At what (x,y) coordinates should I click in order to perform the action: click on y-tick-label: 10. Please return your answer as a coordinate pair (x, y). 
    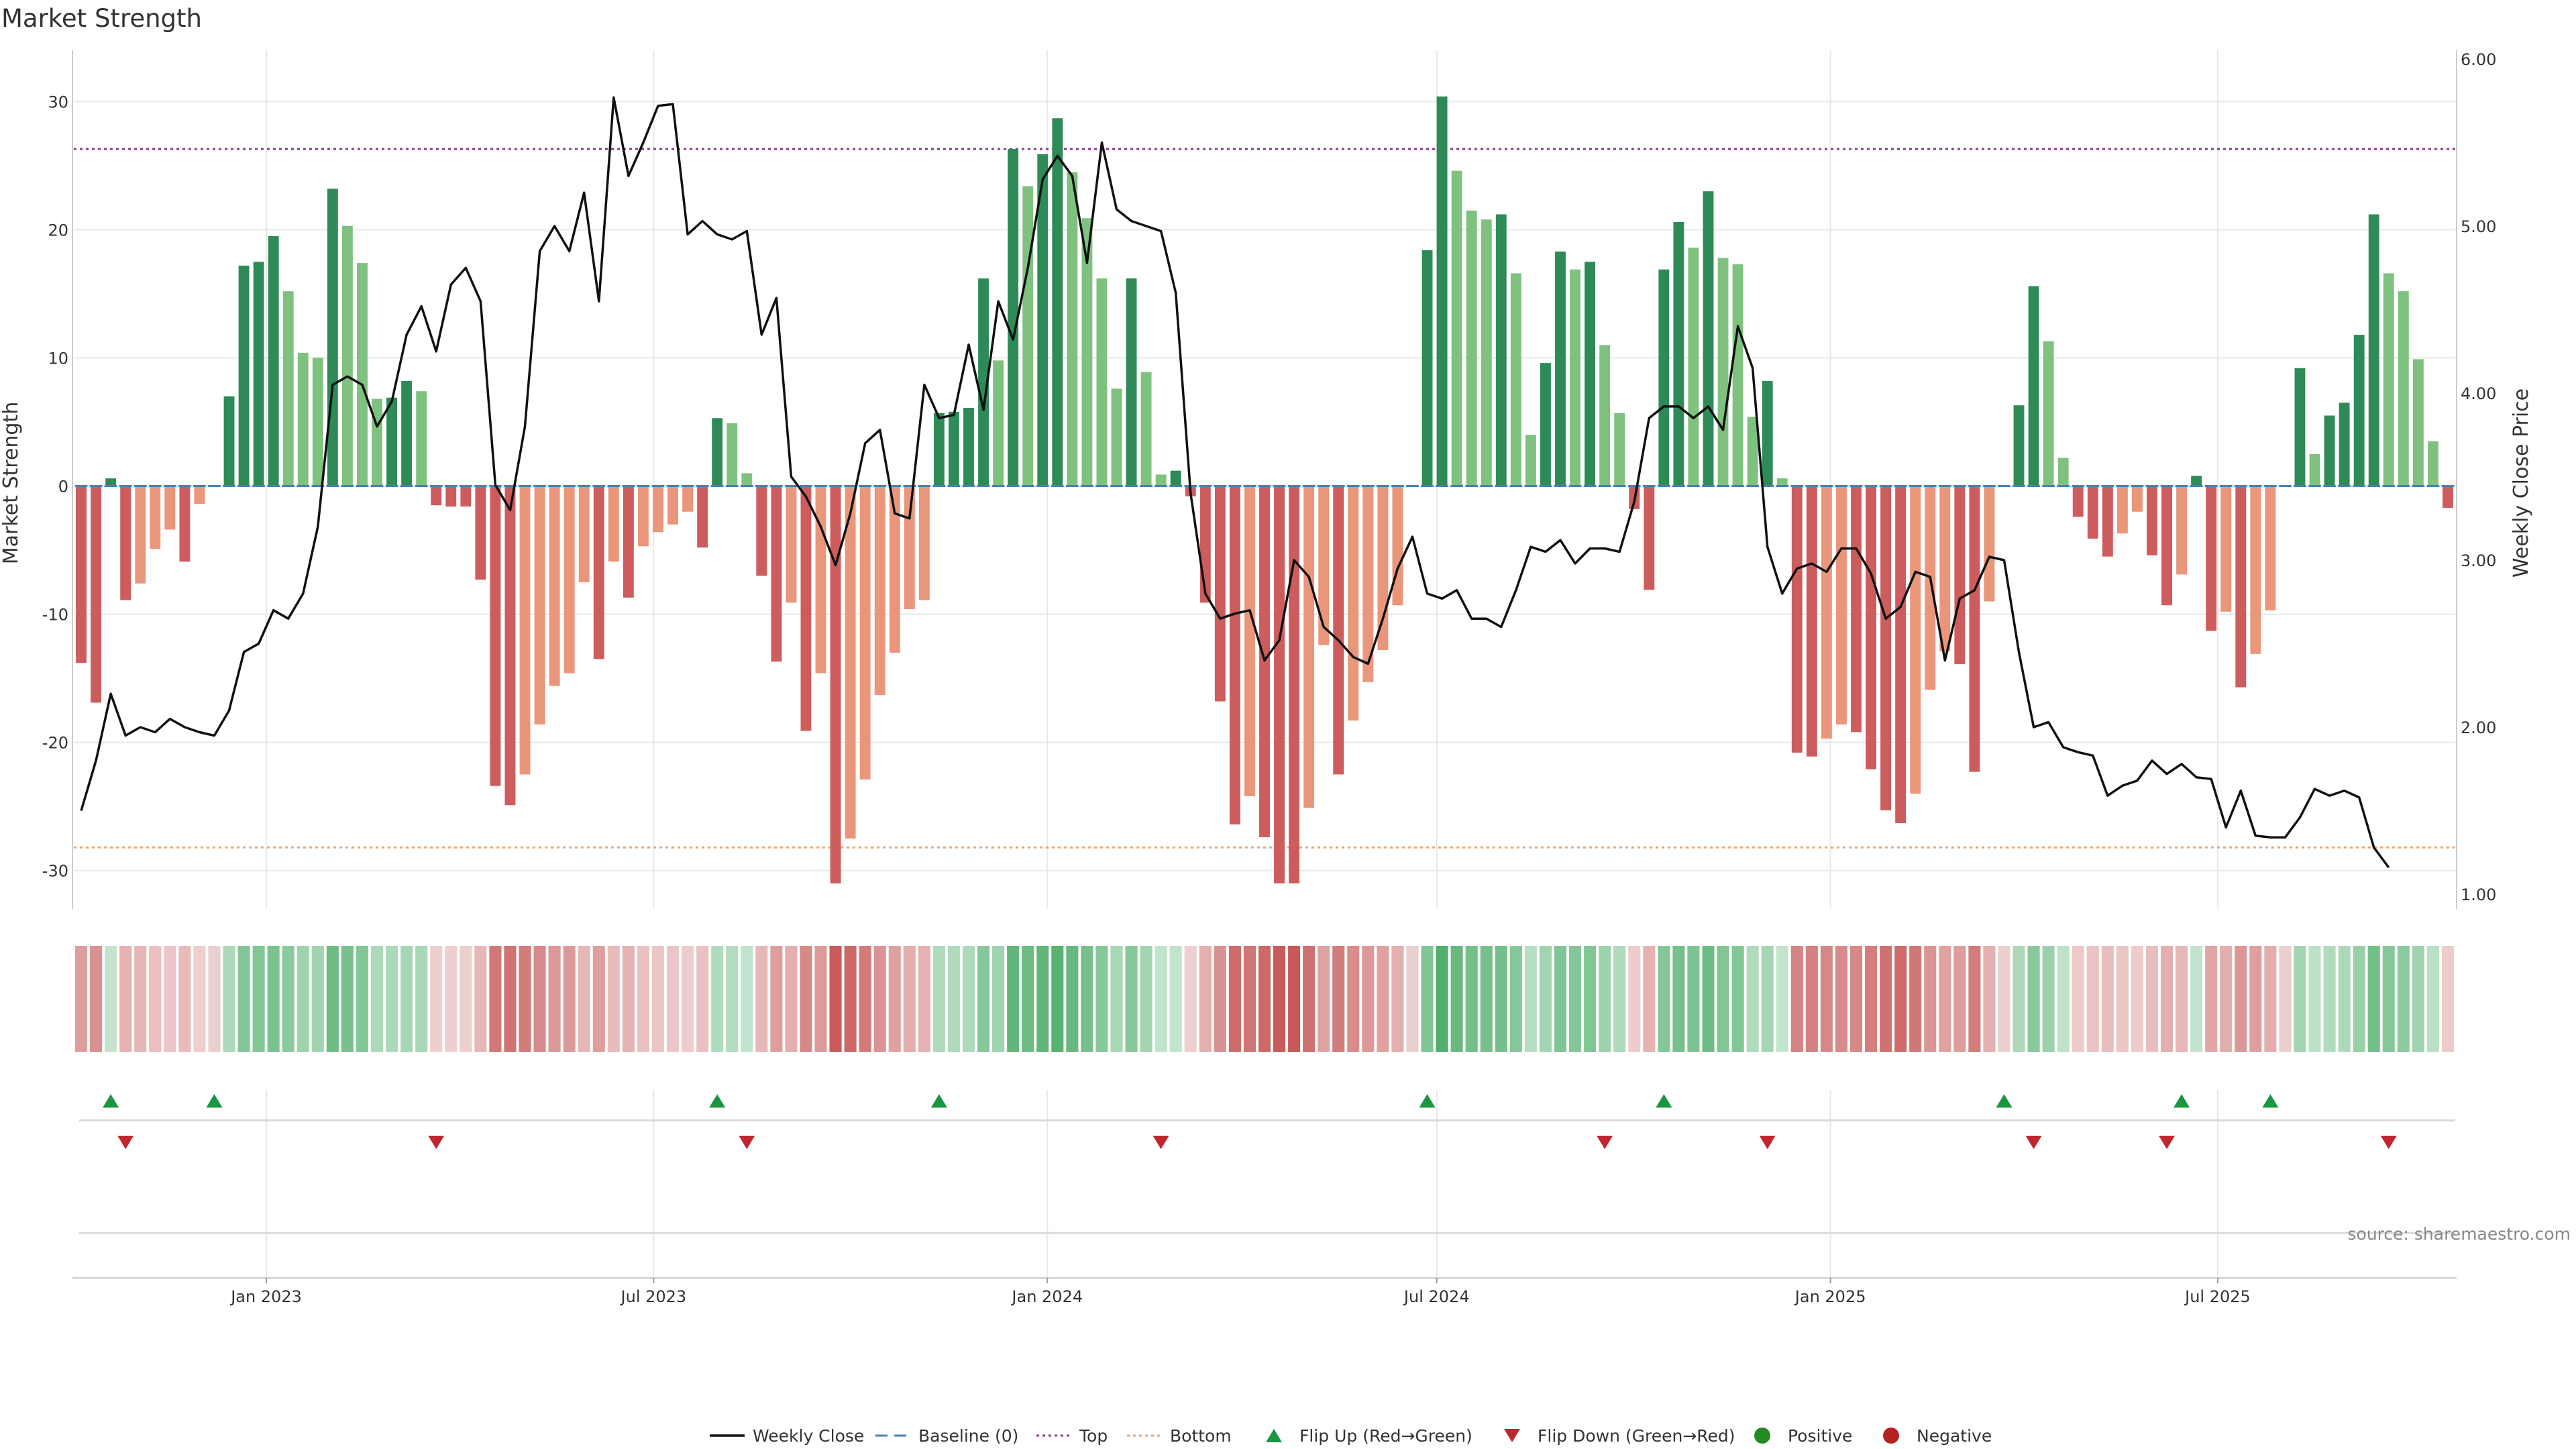
    Looking at the image, I should click on (58, 359).